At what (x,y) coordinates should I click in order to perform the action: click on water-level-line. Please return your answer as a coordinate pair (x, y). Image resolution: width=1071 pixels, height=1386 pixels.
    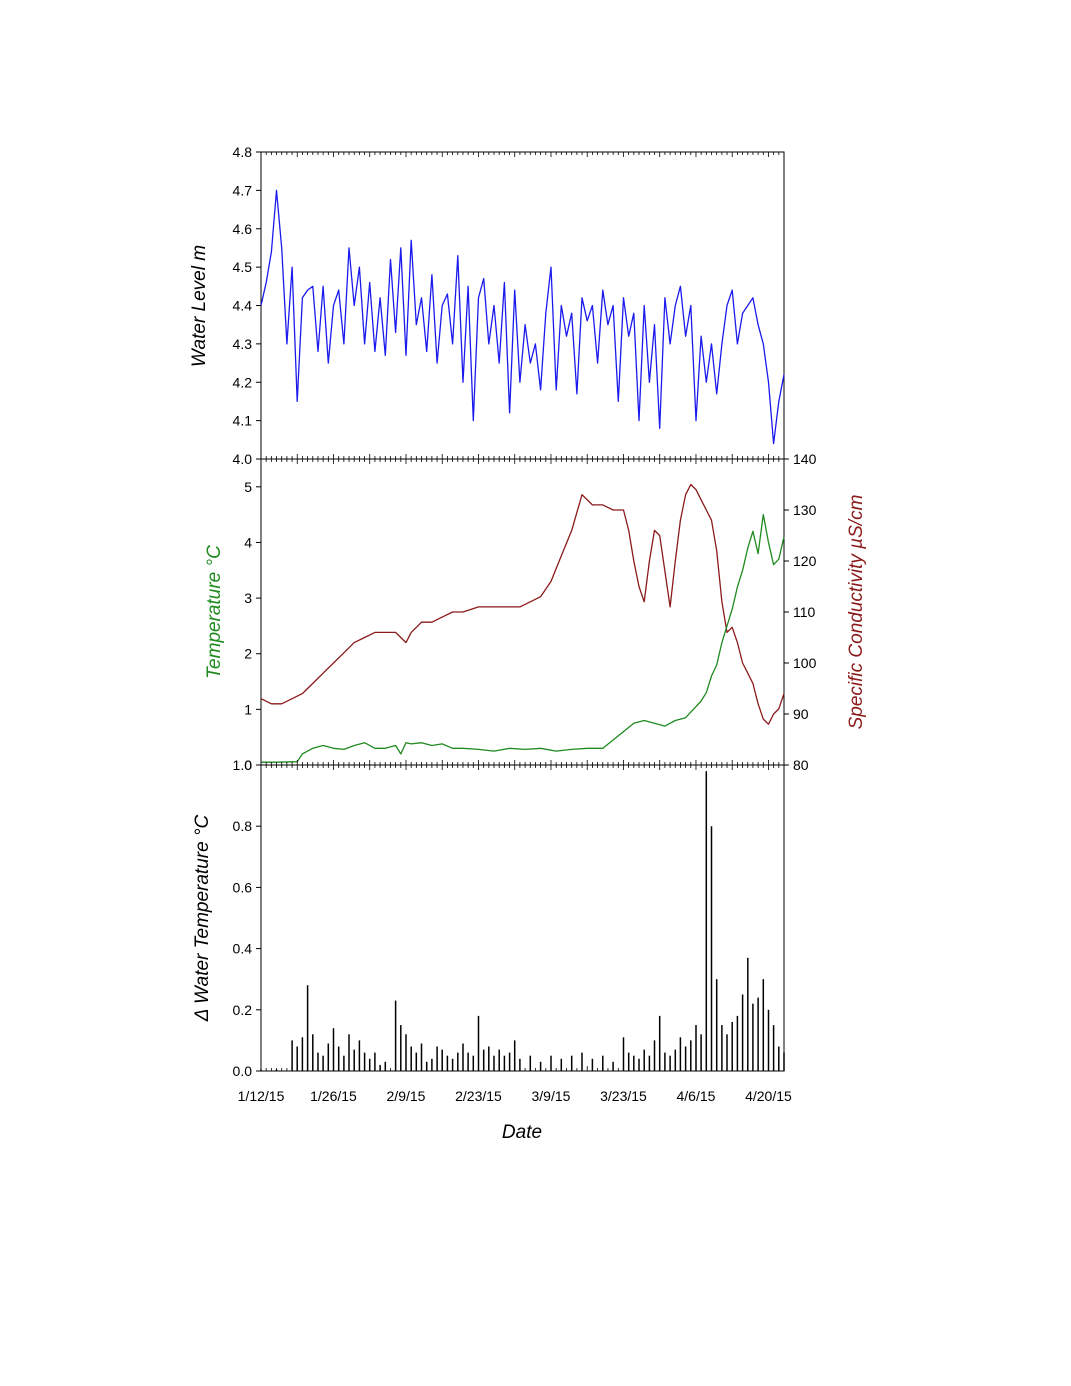
    Looking at the image, I should click on (522, 317).